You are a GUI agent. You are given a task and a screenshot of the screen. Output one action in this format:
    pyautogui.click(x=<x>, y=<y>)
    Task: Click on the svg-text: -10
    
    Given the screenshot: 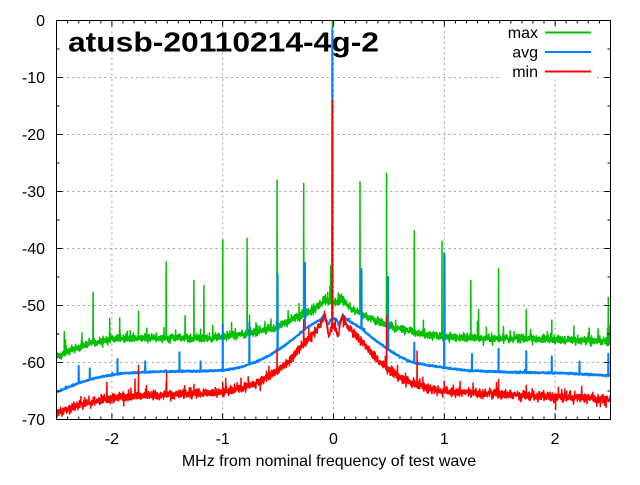 What is the action you would take?
    pyautogui.click(x=33, y=78)
    